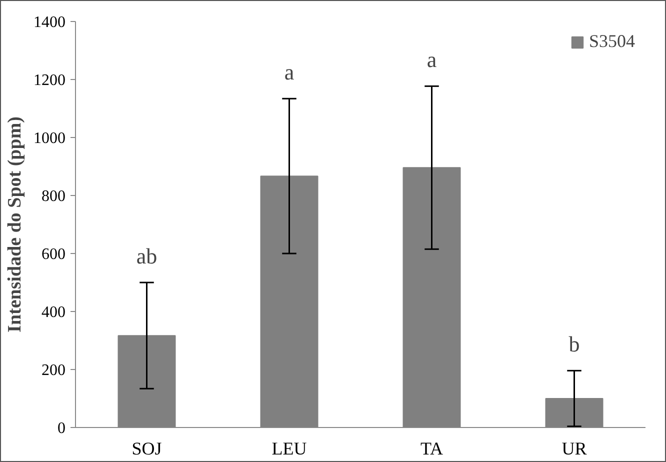 This screenshot has width=666, height=462. What do you see at coordinates (50, 22) in the screenshot?
I see `y-tick-label: 1400` at bounding box center [50, 22].